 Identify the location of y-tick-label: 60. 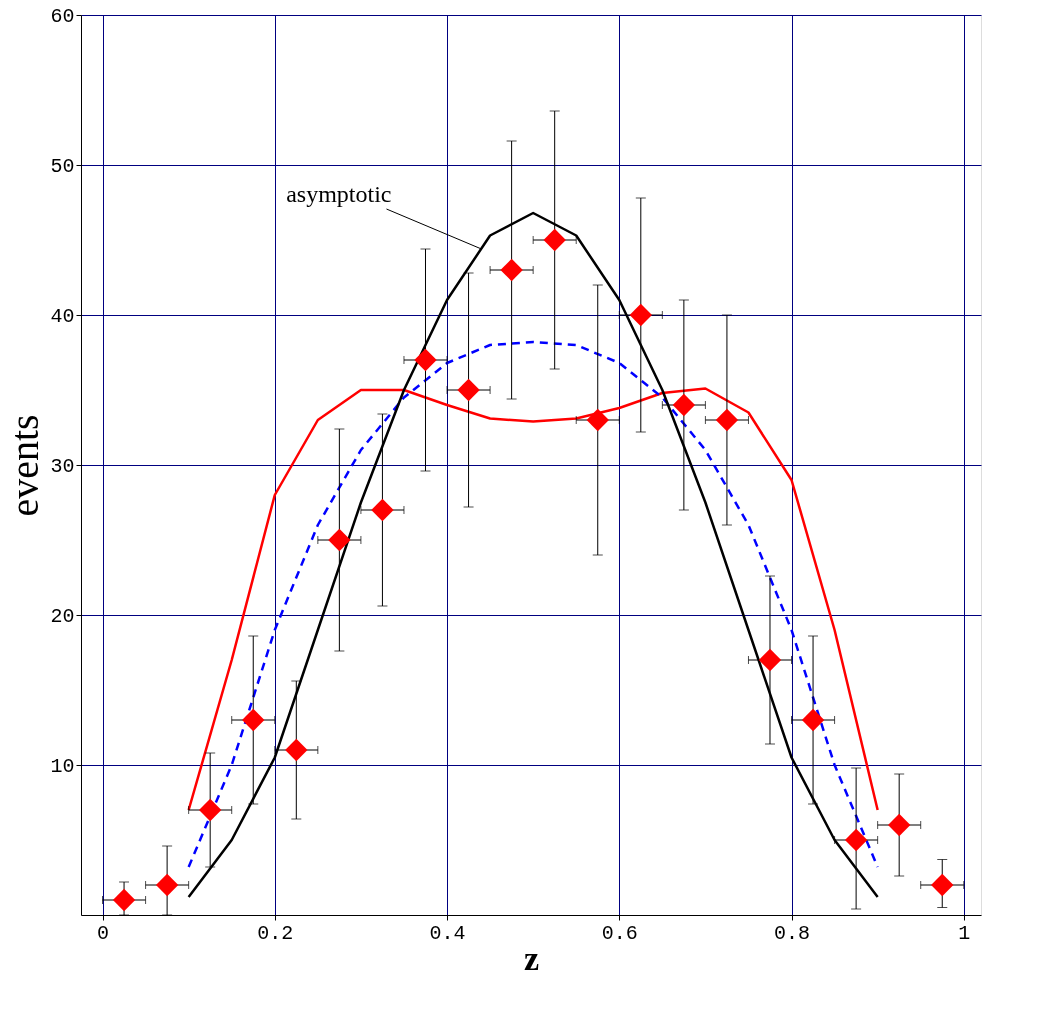
(62, 16).